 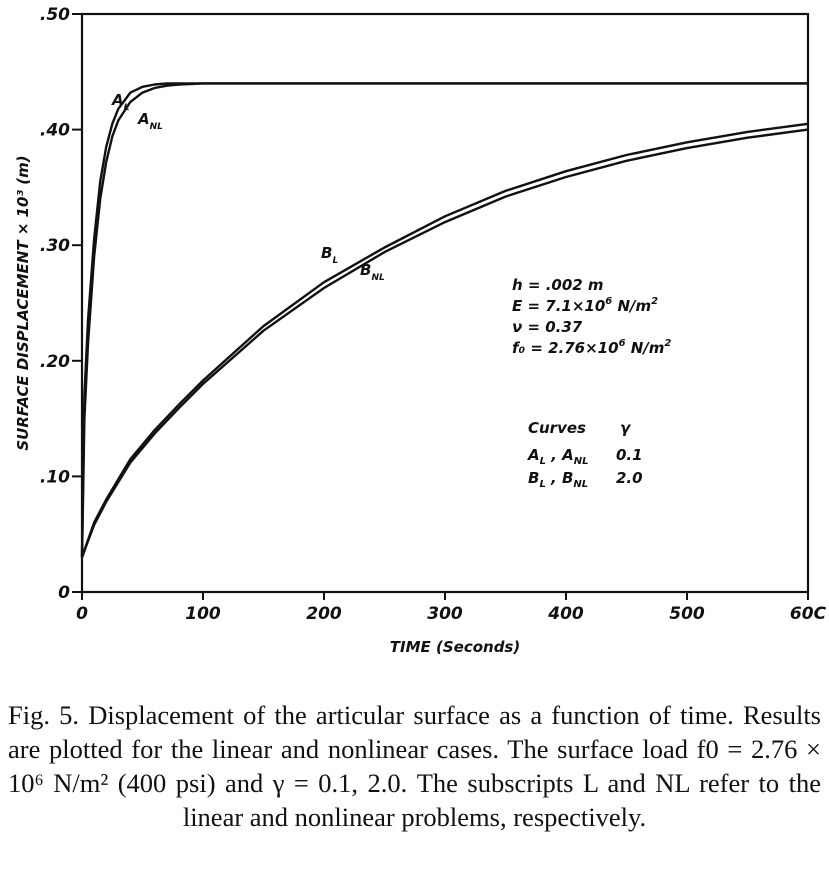 I want to click on x-tick-label: 0, so click(x=82, y=614).